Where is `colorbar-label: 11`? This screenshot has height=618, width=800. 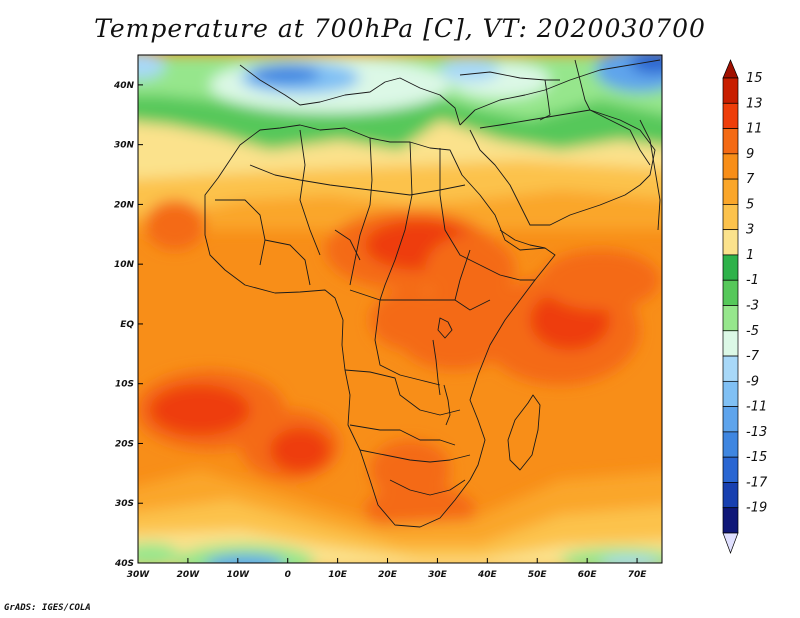 colorbar-label: 11 is located at coordinates (754, 129).